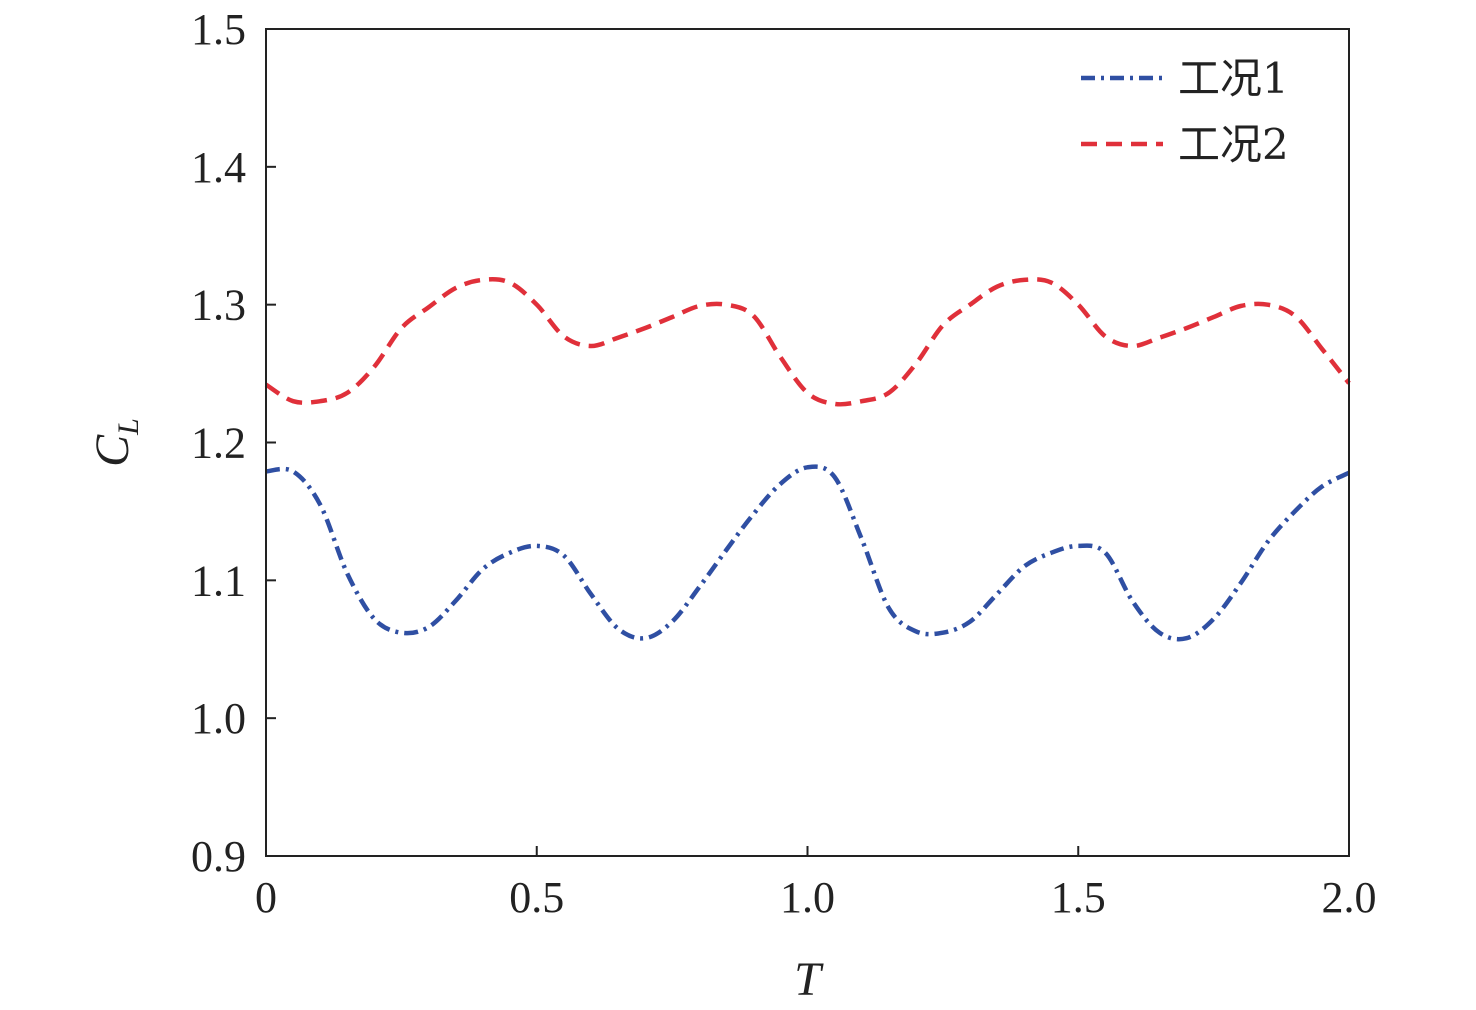  Describe the element at coordinates (1233, 144) in the screenshot. I see `legend-label-2: 工况2` at that location.